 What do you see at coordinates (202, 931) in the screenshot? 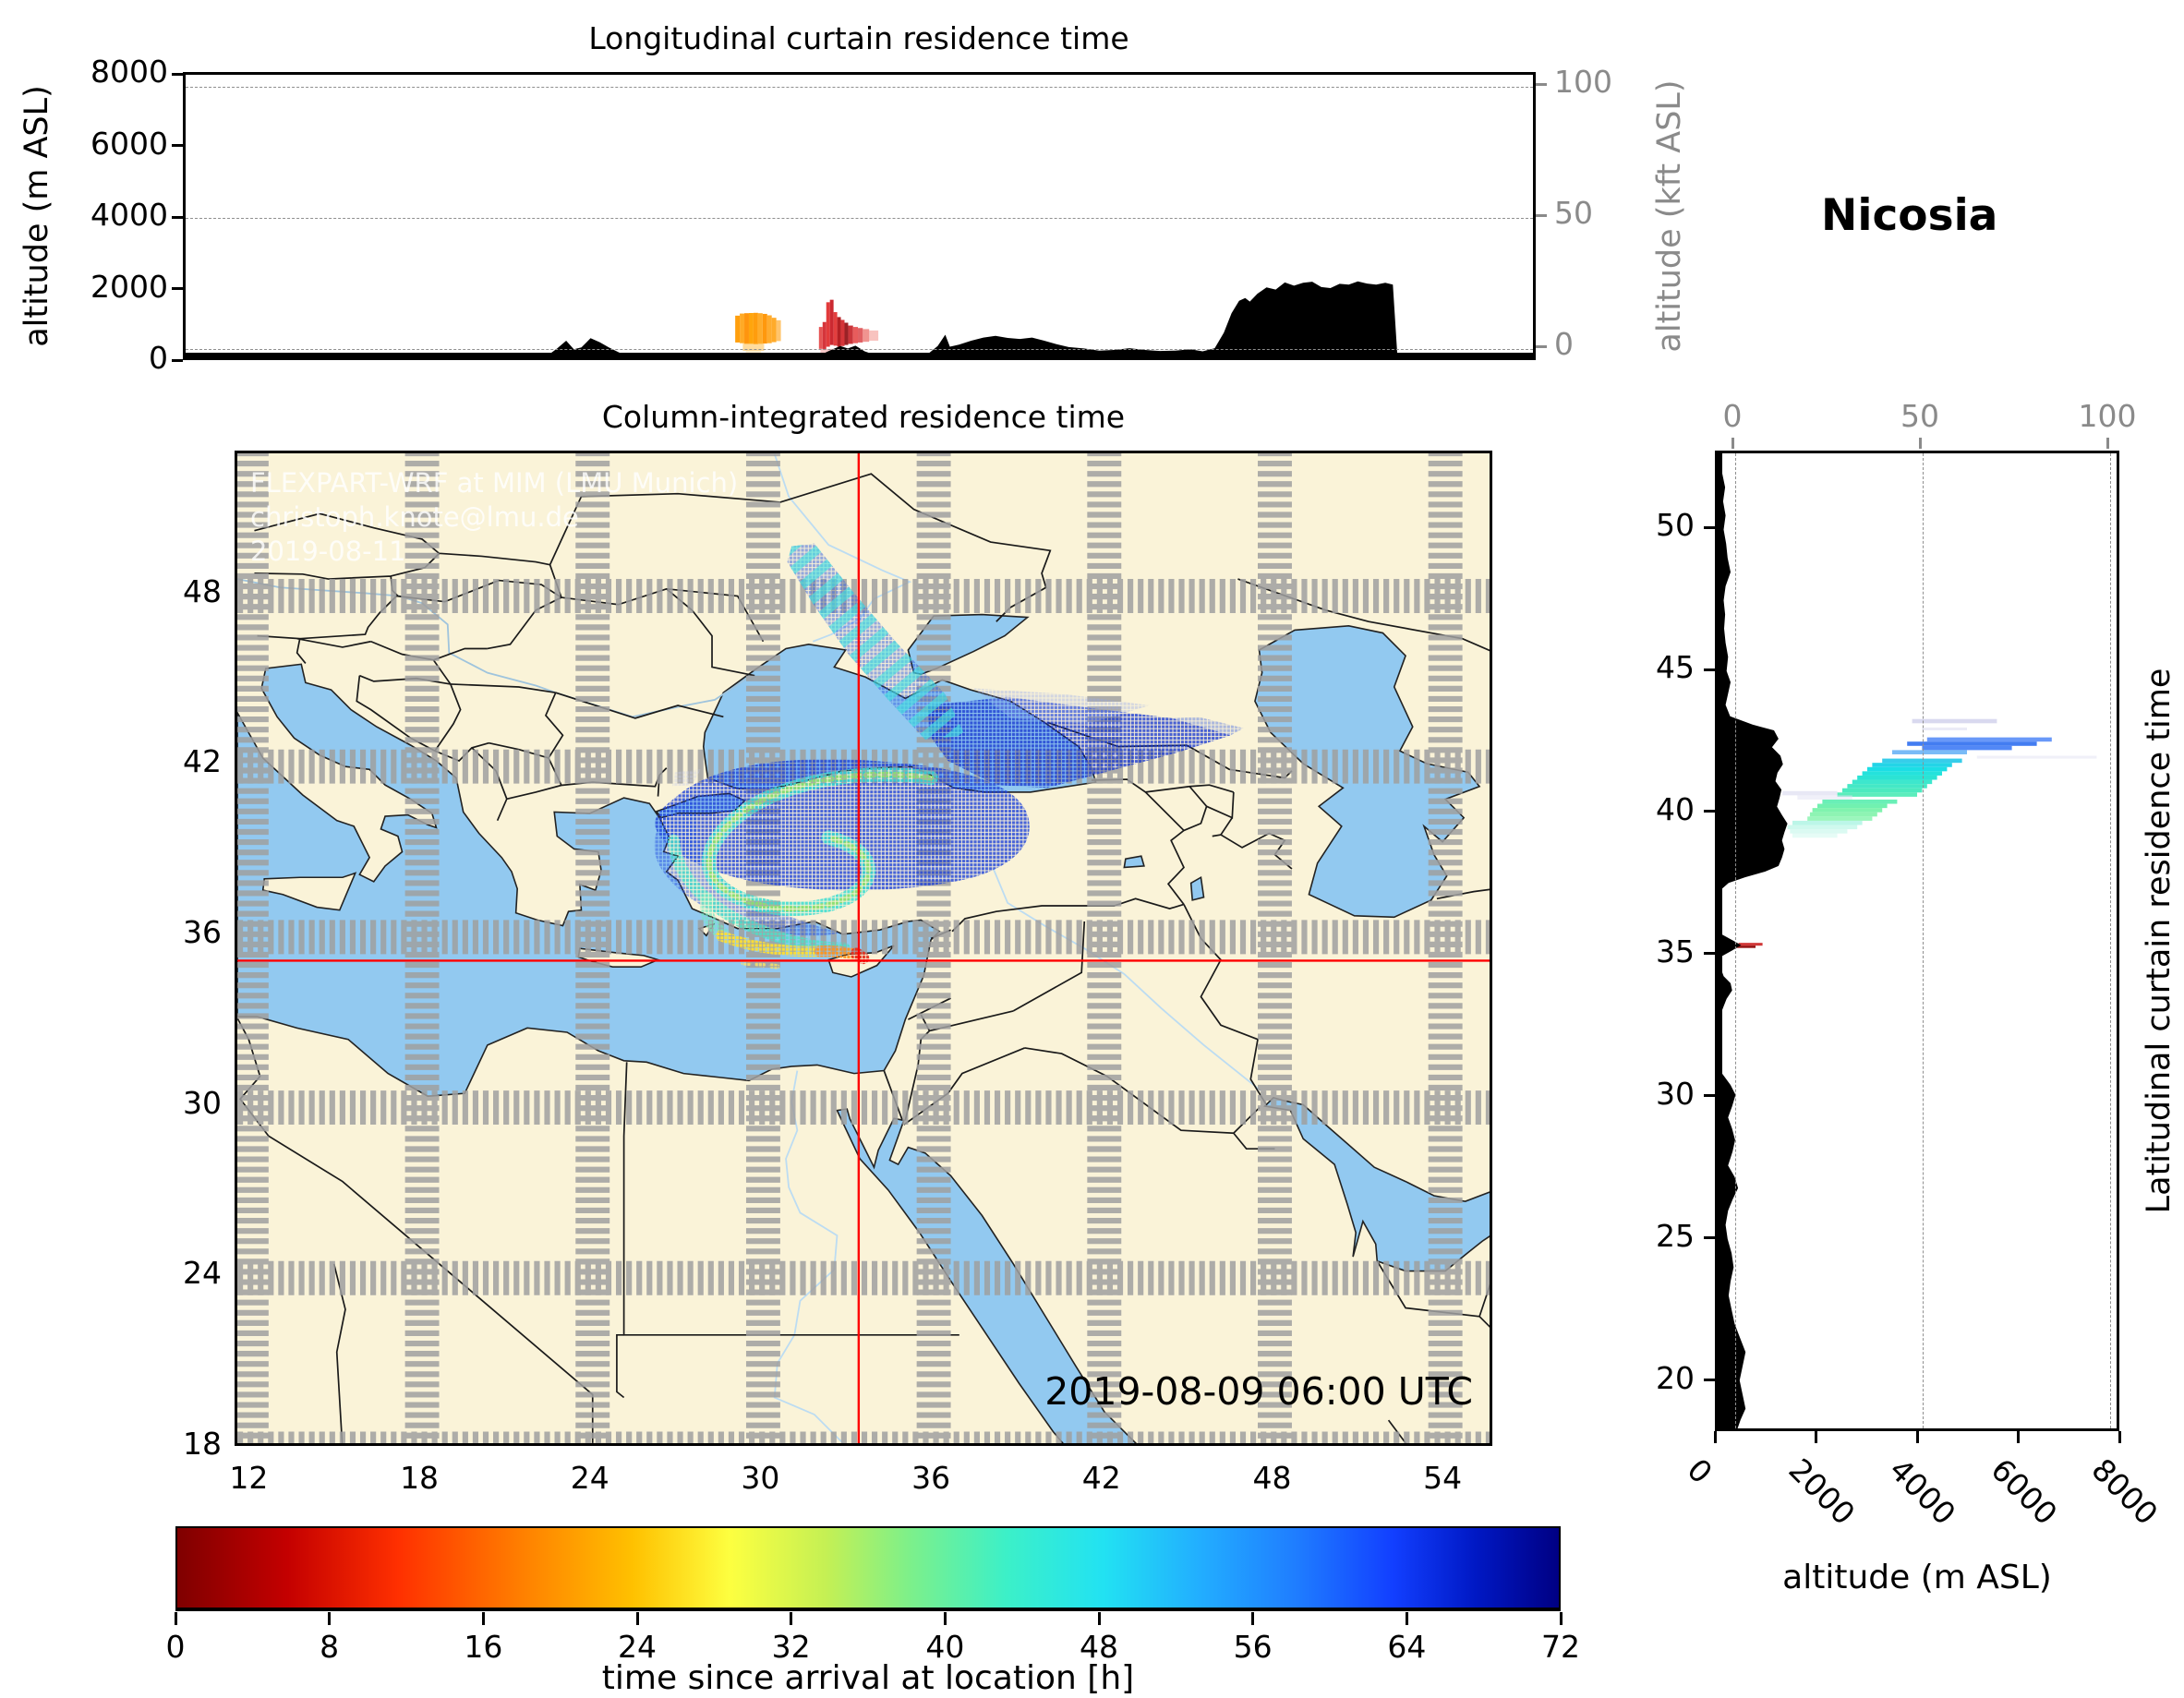
I see `map-y-ticklabel: 36` at bounding box center [202, 931].